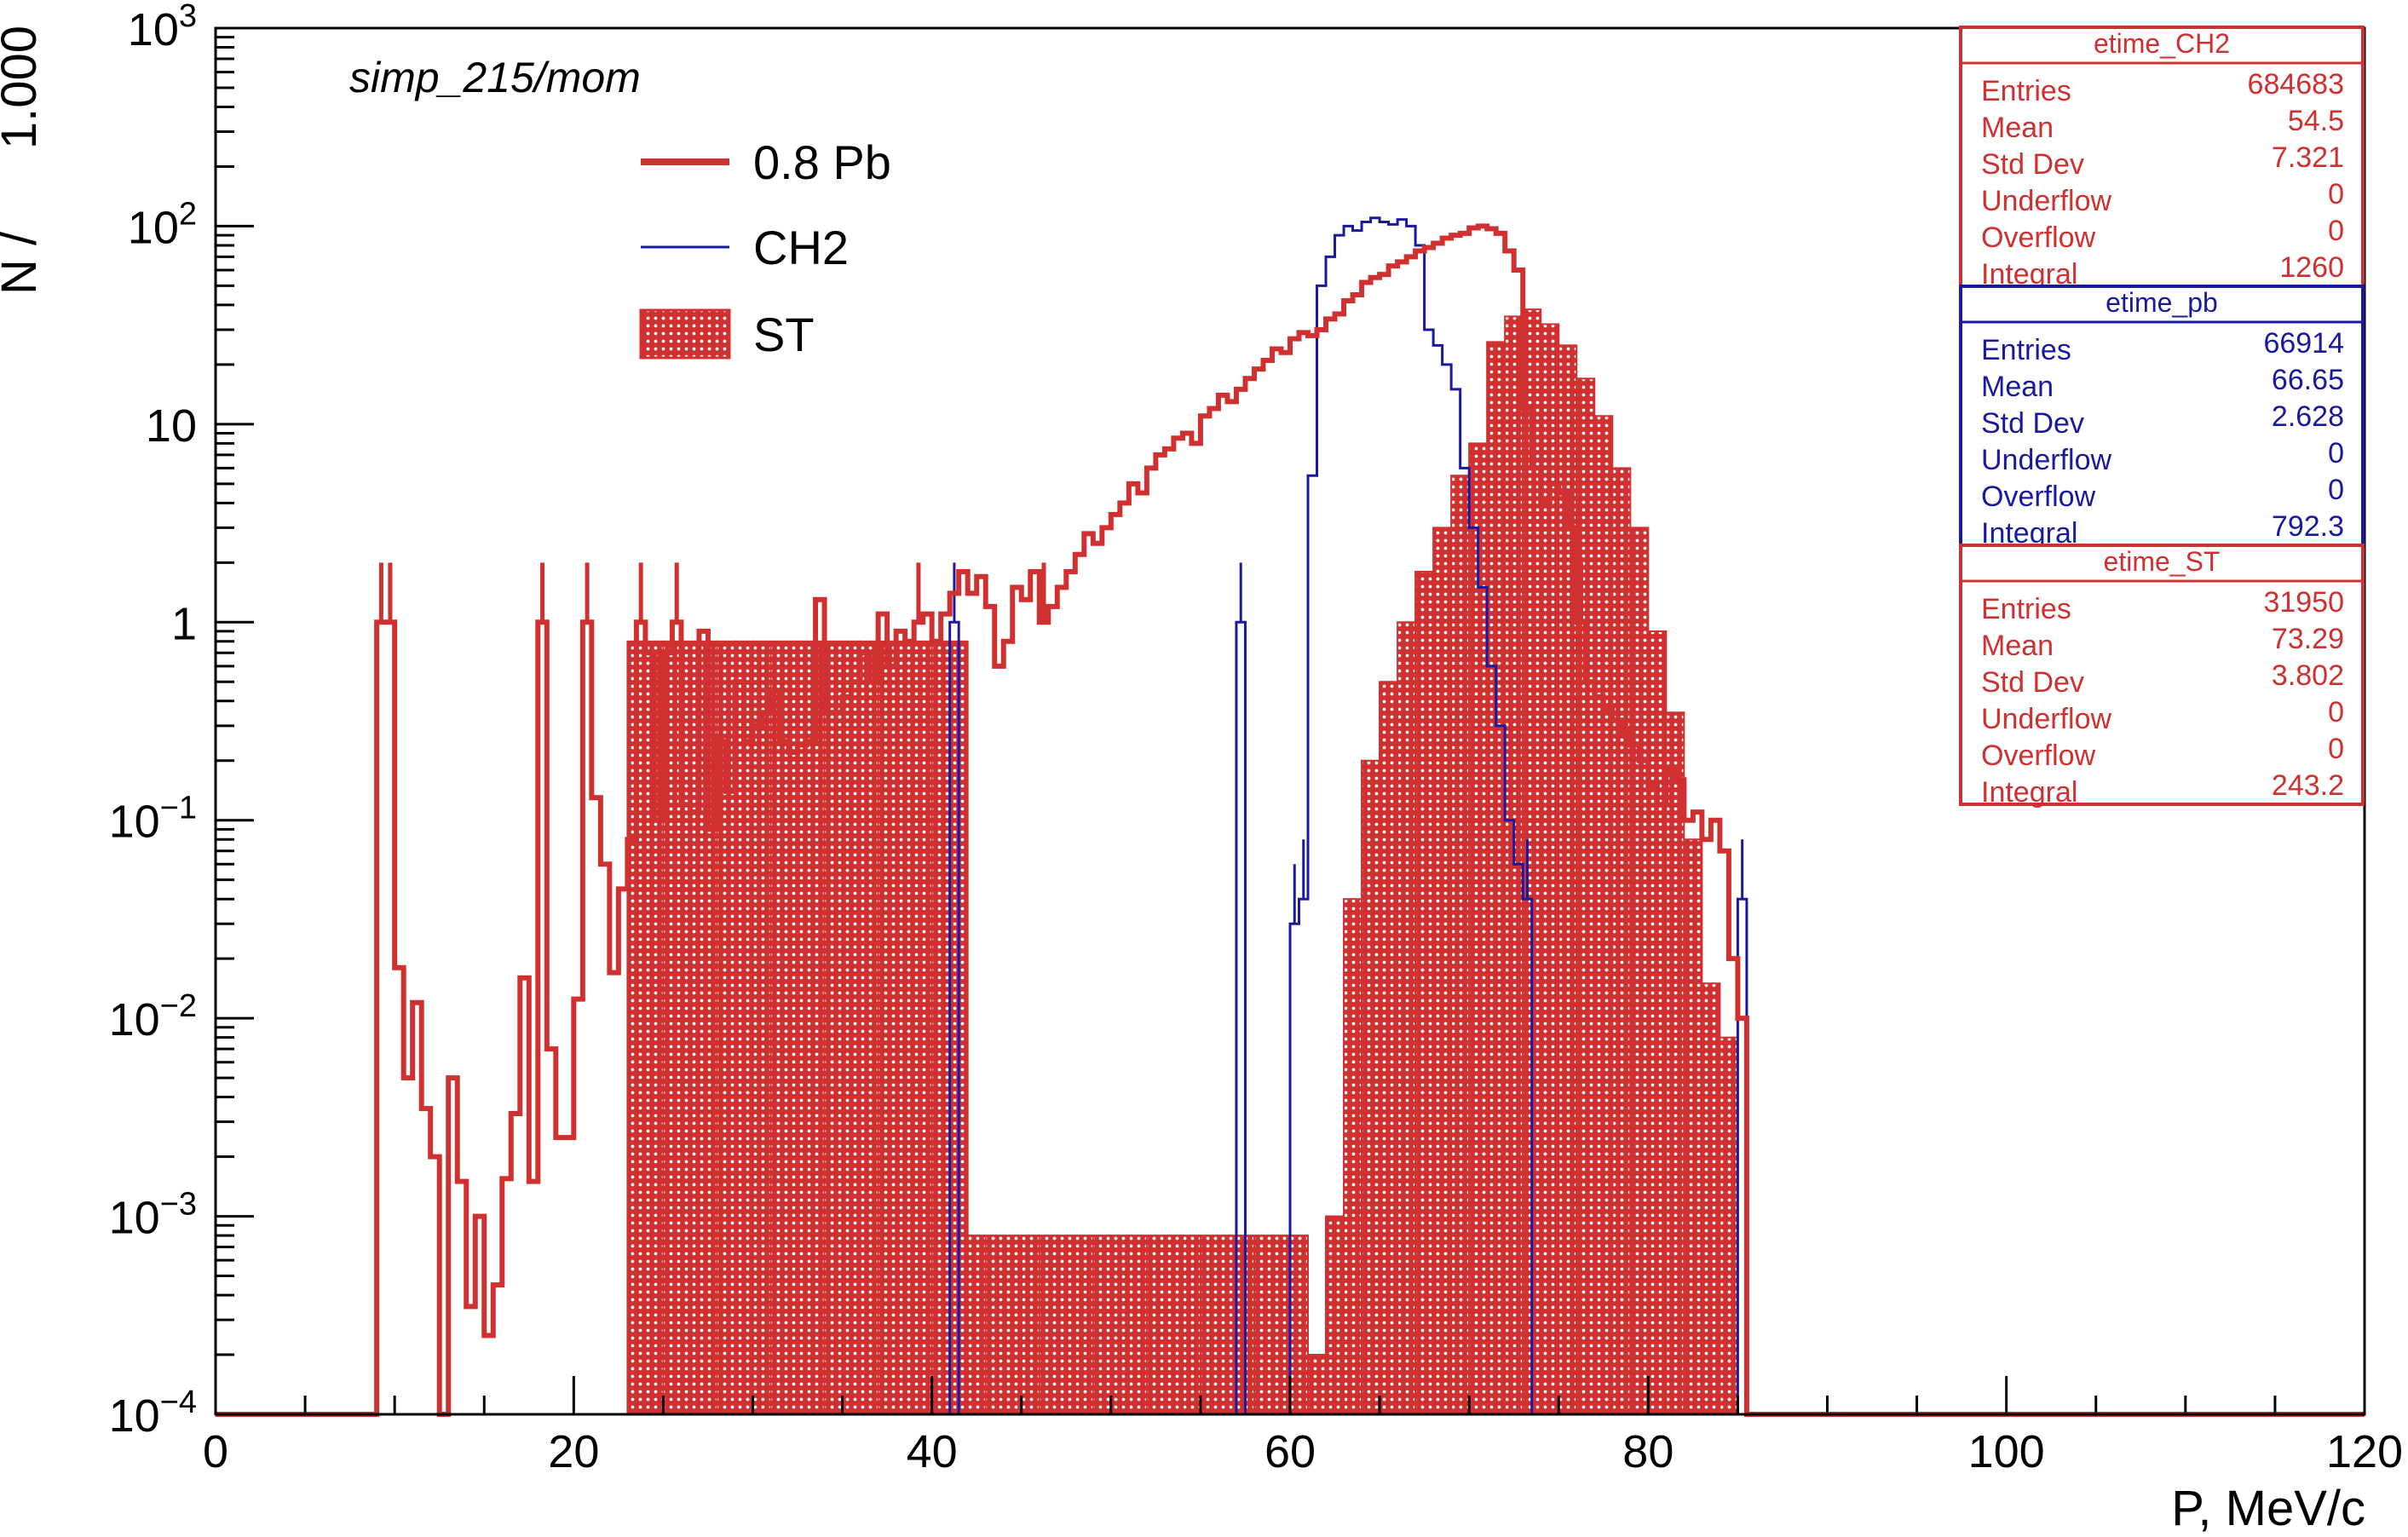 Image resolution: width=2408 pixels, height=1537 pixels. I want to click on y-tick-label: 10⁻³, so click(153, 1216).